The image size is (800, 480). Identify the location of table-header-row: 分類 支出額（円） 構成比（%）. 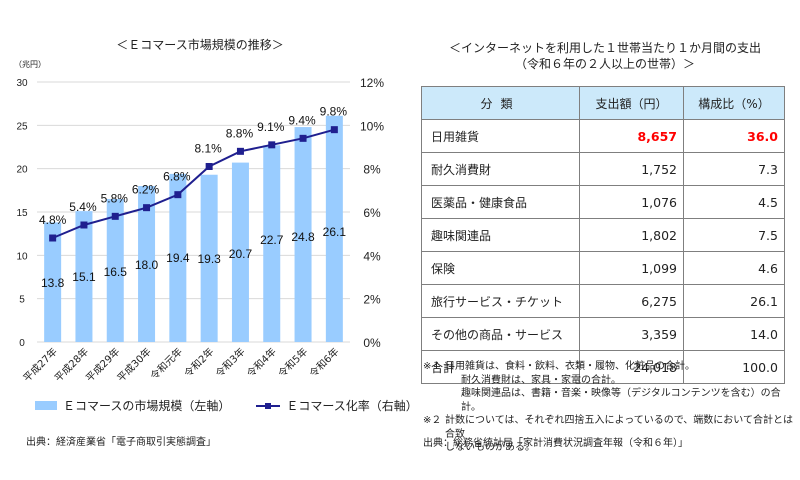
(603, 103).